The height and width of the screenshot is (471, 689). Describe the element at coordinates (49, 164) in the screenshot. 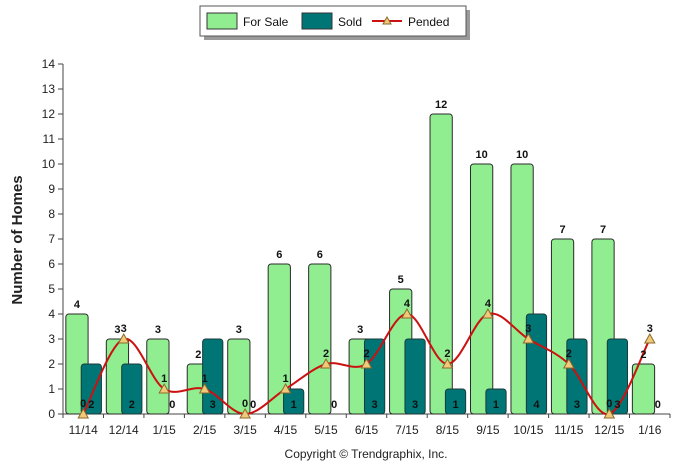

I see `y-tick-label: 10` at that location.